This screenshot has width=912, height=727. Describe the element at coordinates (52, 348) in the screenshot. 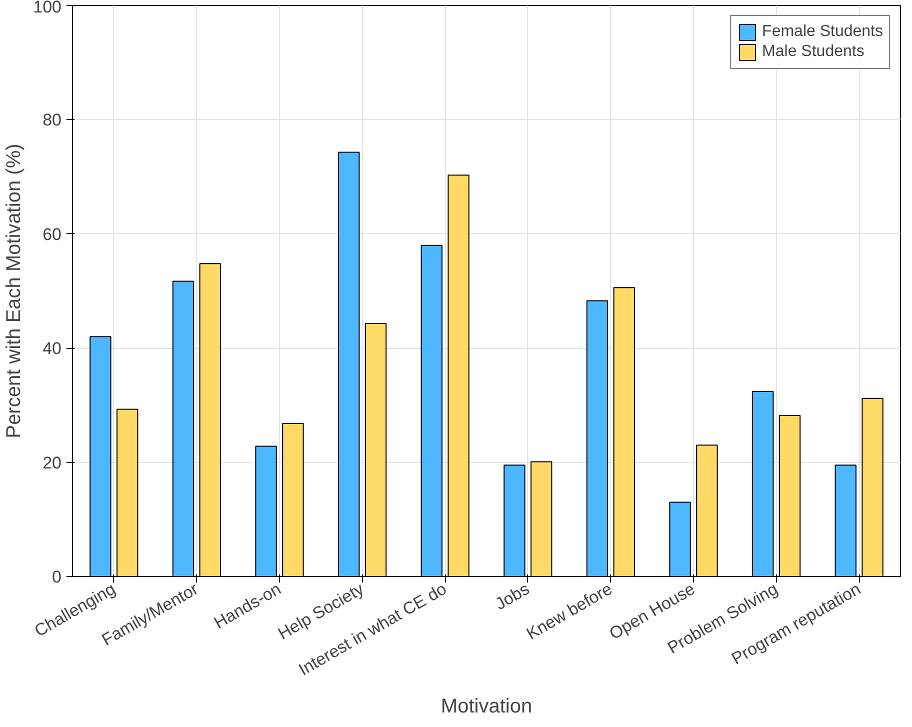

I see `y-tick-label: 40` at that location.